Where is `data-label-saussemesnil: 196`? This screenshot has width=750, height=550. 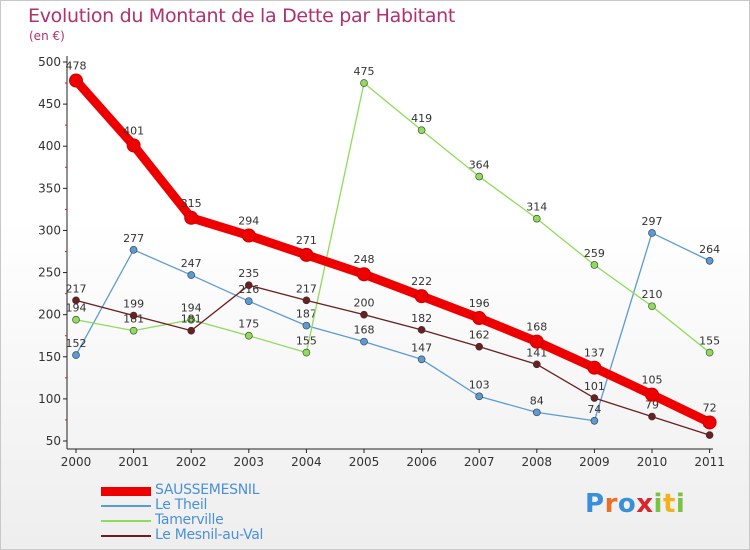
data-label-saussemesnil: 196 is located at coordinates (479, 303).